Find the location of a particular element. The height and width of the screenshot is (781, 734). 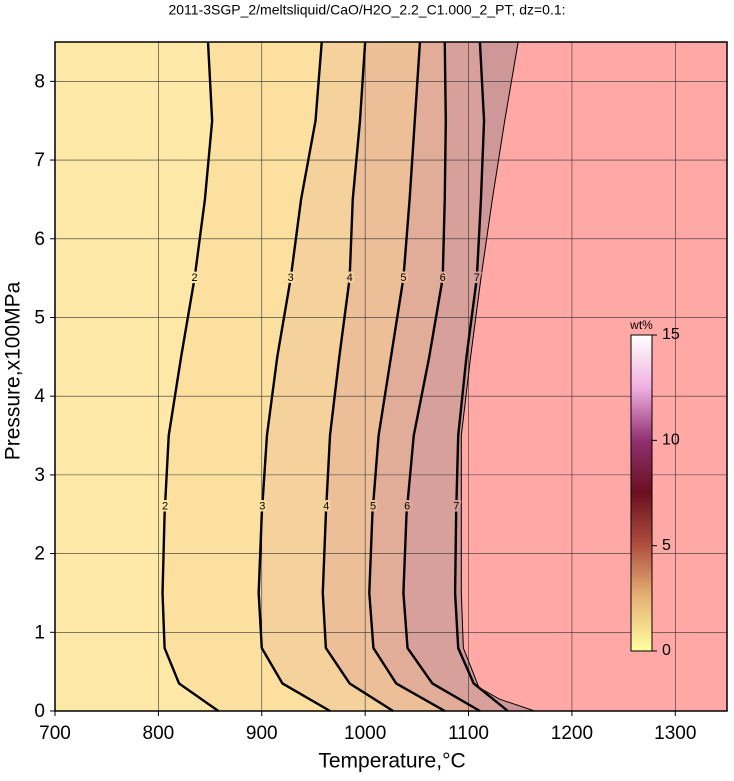

x-axis-label: Temperature,°C is located at coordinates (391, 761).